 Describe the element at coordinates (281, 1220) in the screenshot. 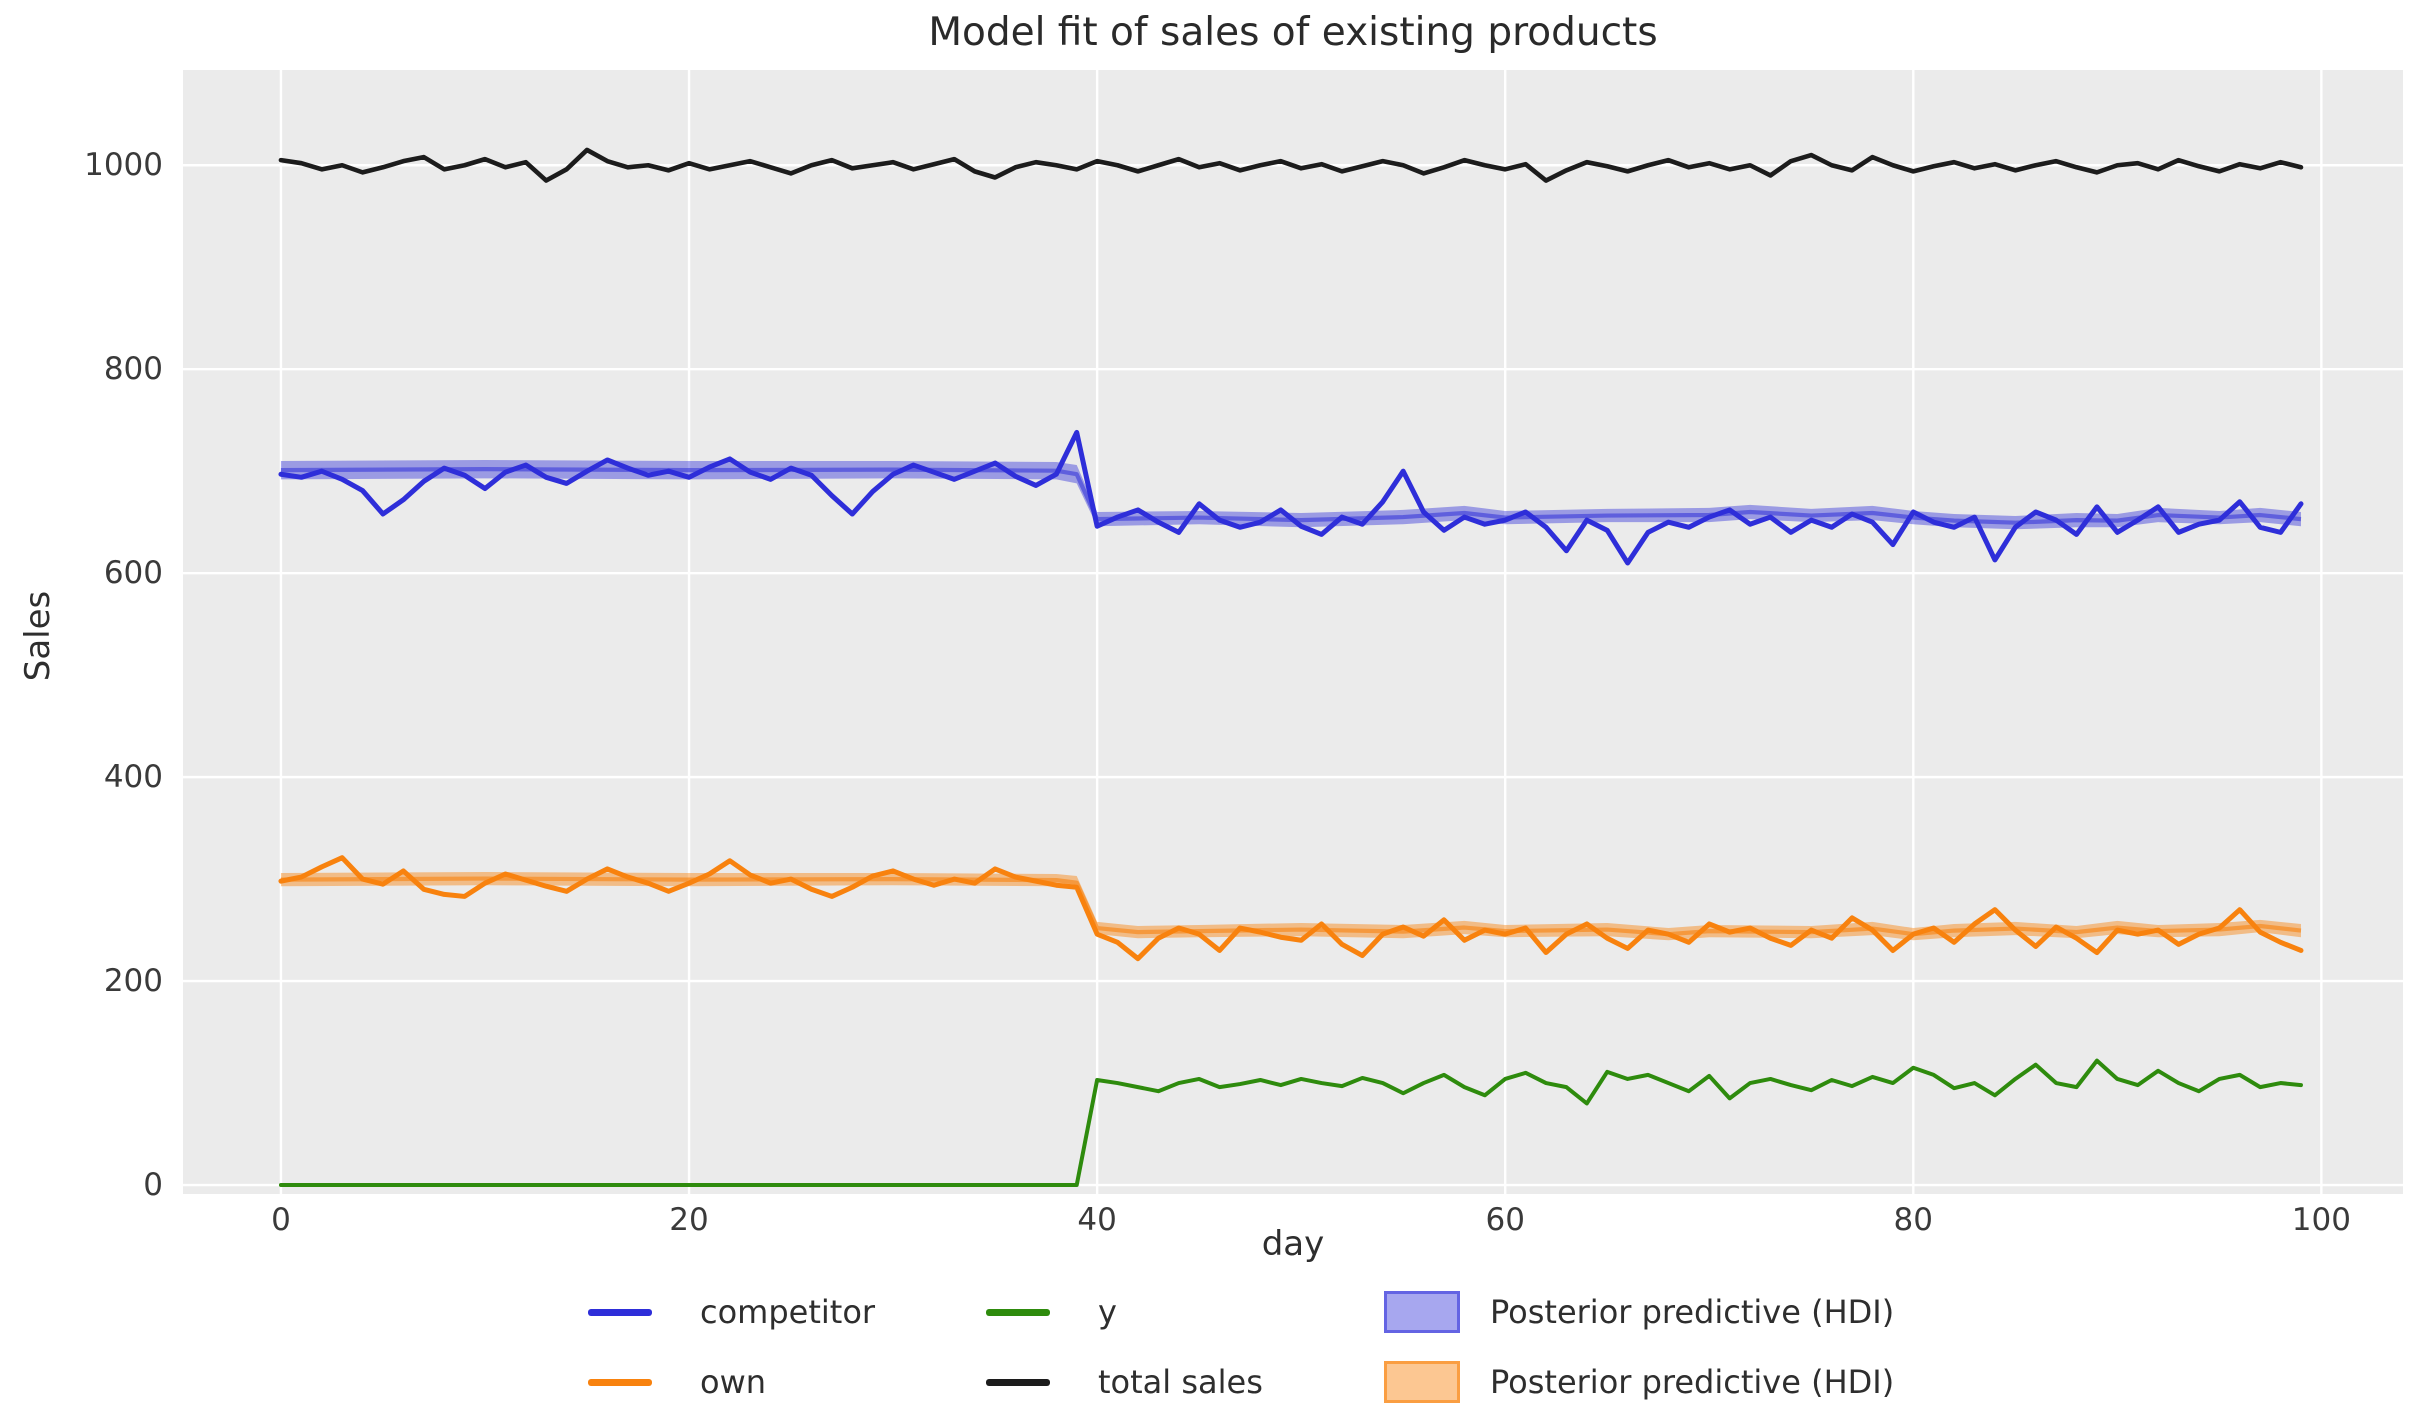

I see `x-tick-label: 0` at that location.